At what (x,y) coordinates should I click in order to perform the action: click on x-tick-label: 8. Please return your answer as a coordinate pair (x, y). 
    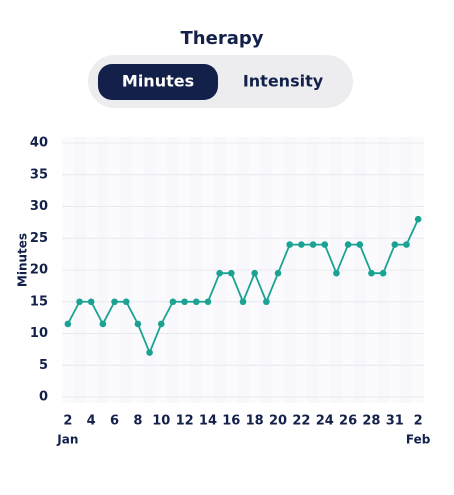
    Looking at the image, I should click on (137, 421).